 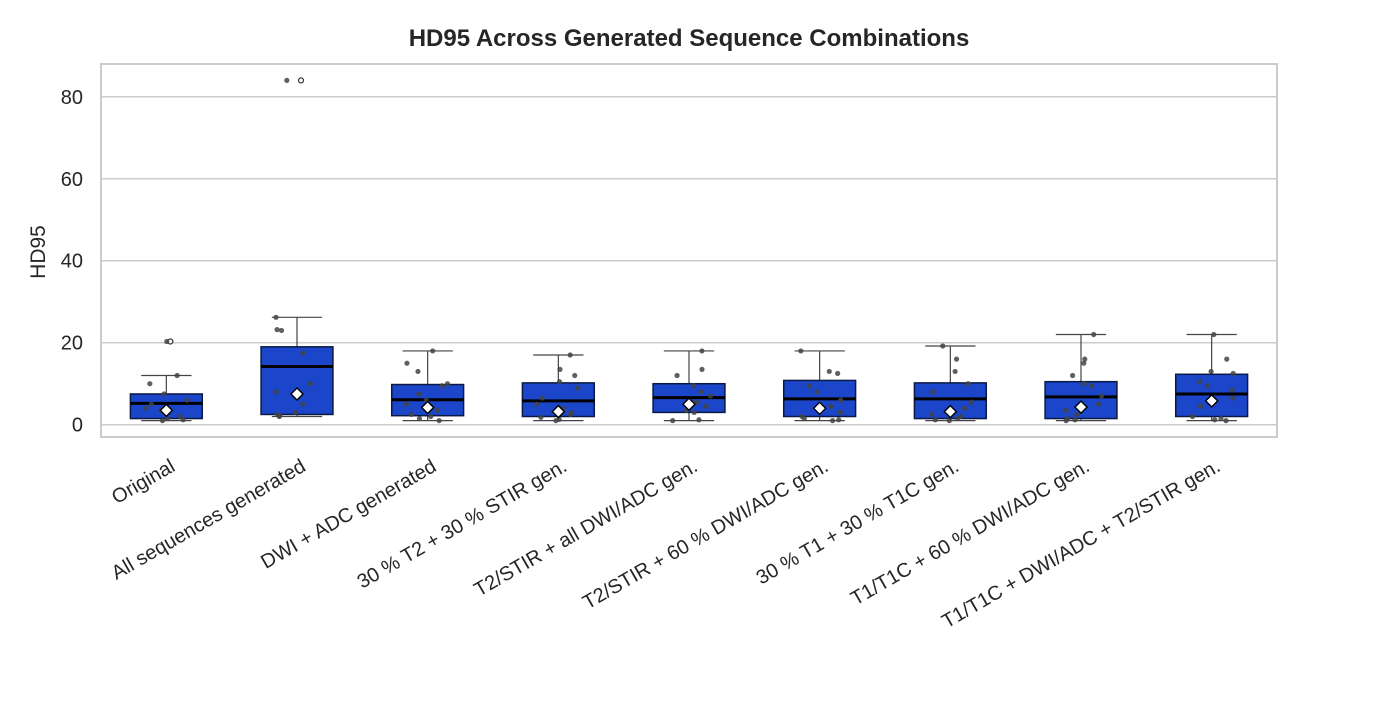 I want to click on y-tick-label: 40, so click(x=72, y=262).